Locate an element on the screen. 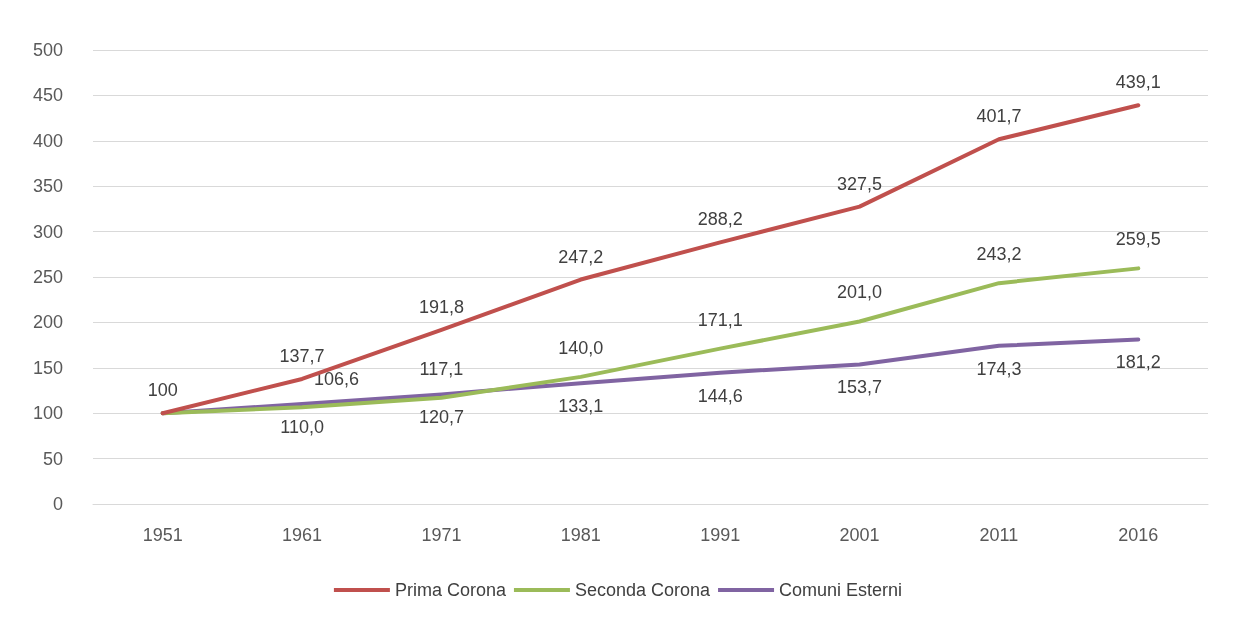 The height and width of the screenshot is (626, 1239). data-label: 288,2 is located at coordinates (720, 219).